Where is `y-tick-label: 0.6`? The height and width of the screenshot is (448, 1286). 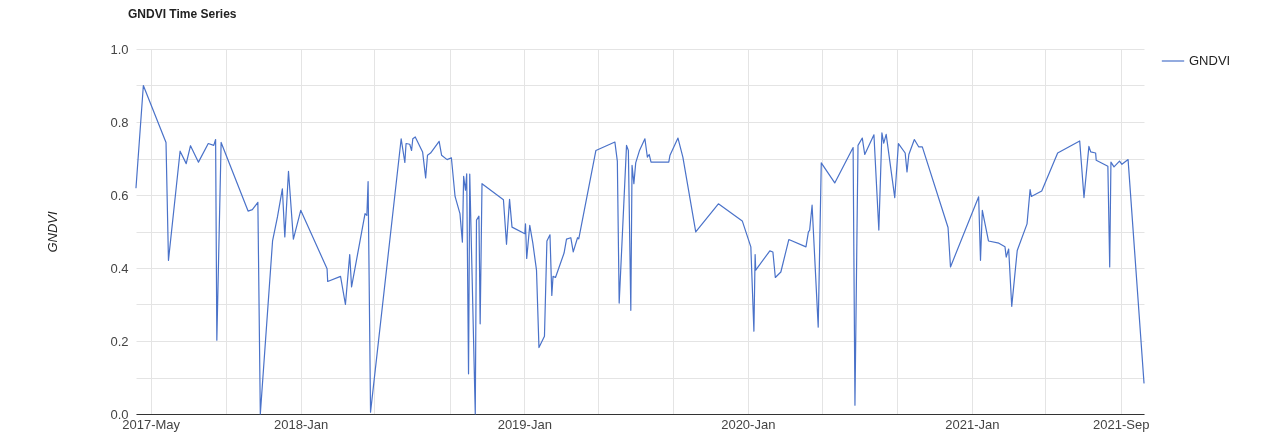 y-tick-label: 0.6 is located at coordinates (119, 195).